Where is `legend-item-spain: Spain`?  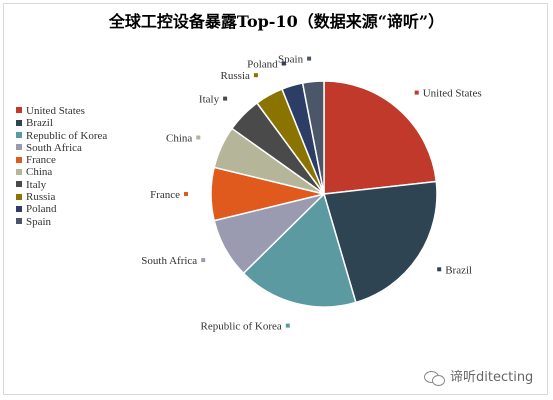
legend-item-spain: Spain is located at coordinates (61, 222).